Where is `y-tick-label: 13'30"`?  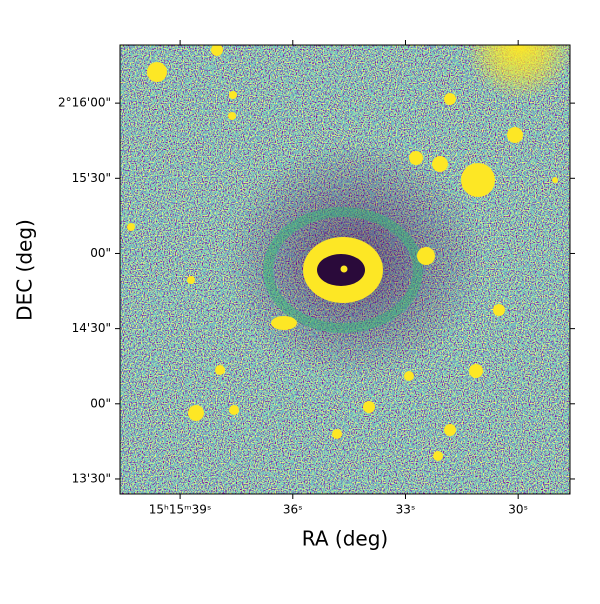
y-tick-label: 13'30" is located at coordinates (91, 478).